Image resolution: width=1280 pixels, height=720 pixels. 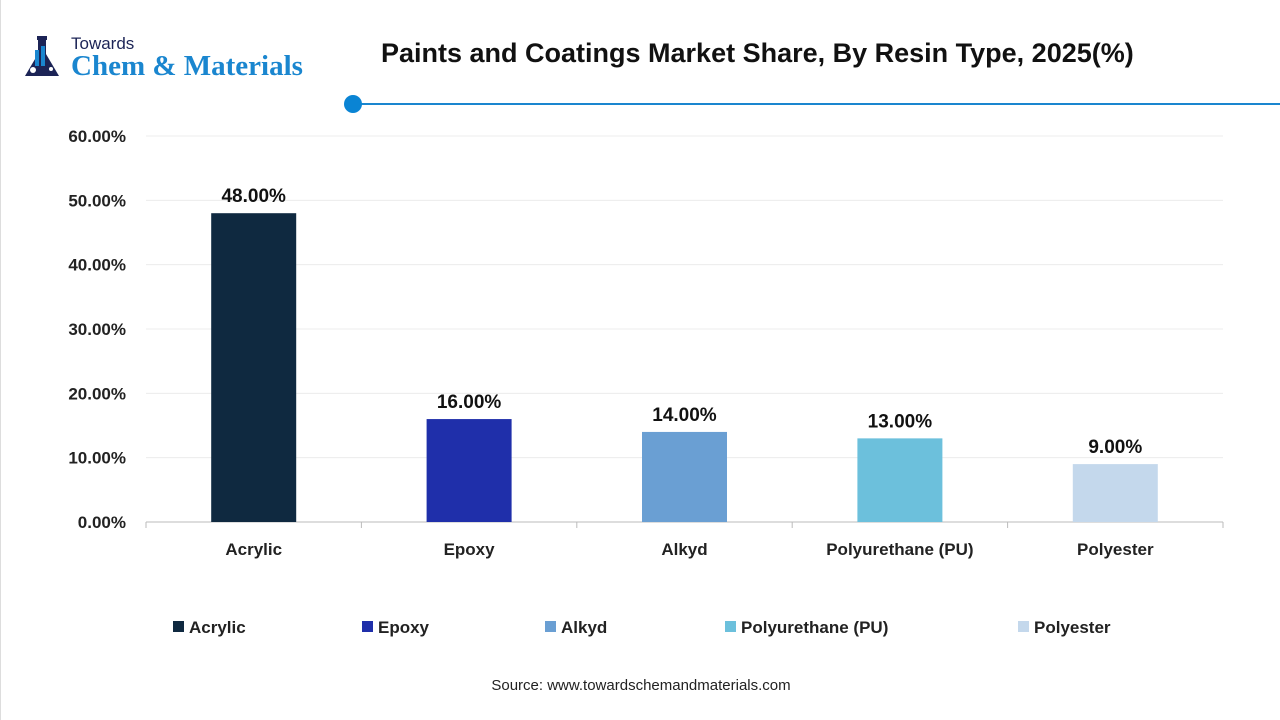 What do you see at coordinates (1115, 447) in the screenshot?
I see `data-label: 9.00%` at bounding box center [1115, 447].